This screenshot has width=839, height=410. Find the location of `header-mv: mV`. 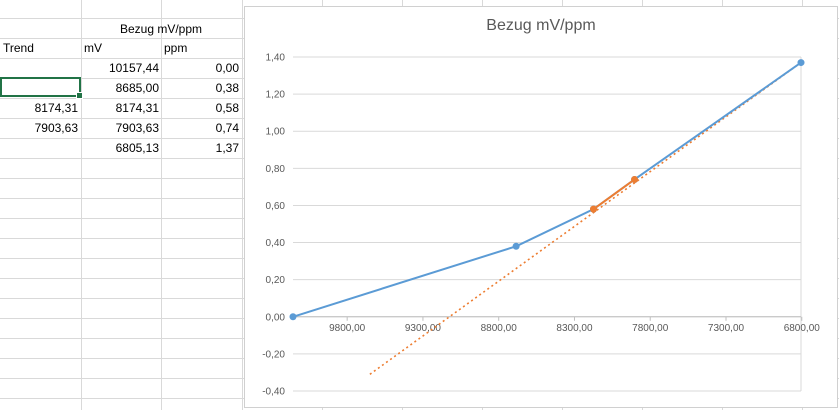

header-mv: mV is located at coordinates (93, 48).